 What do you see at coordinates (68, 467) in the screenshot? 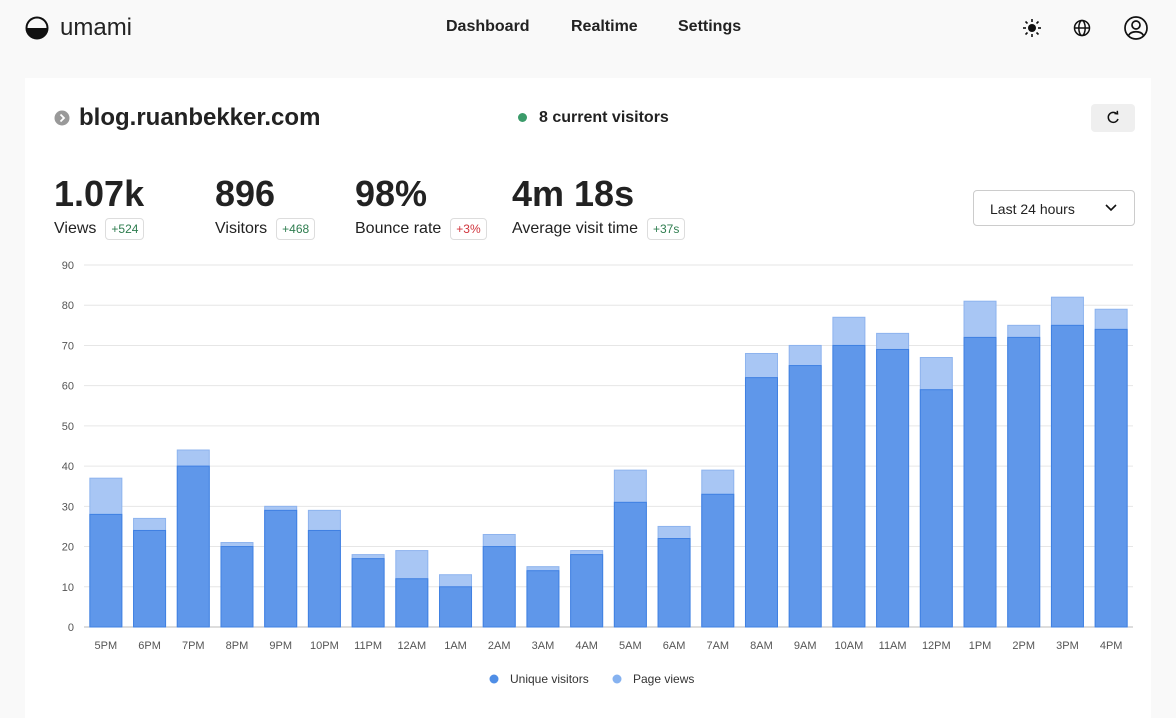
I see `y-tick-label: 40` at bounding box center [68, 467].